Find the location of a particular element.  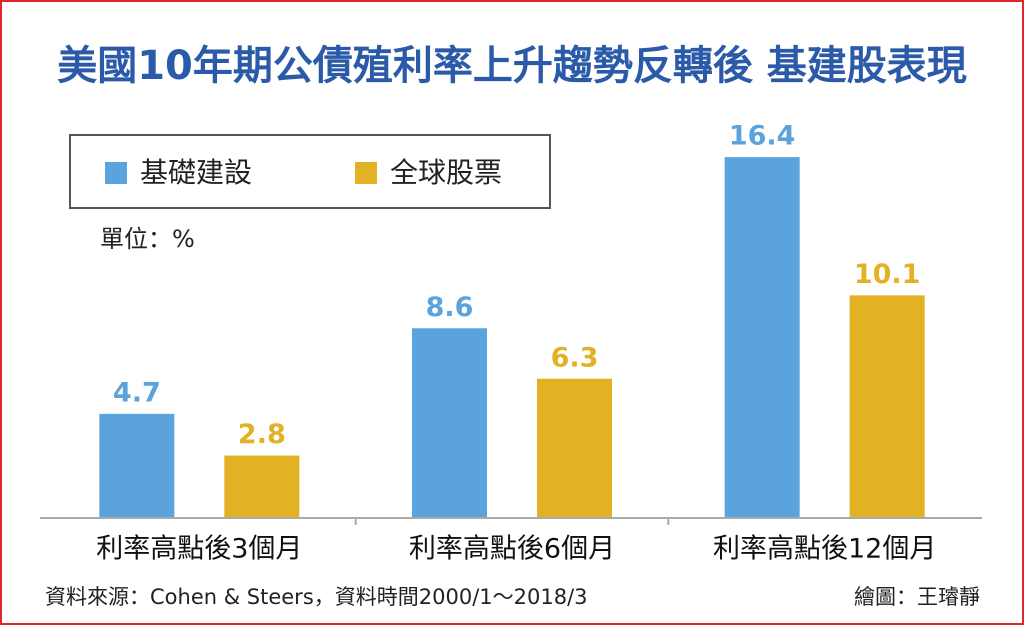

source-note: 資料來源：Cohen & Steers，資料時間2000/1～2018/3 is located at coordinates (316, 597).